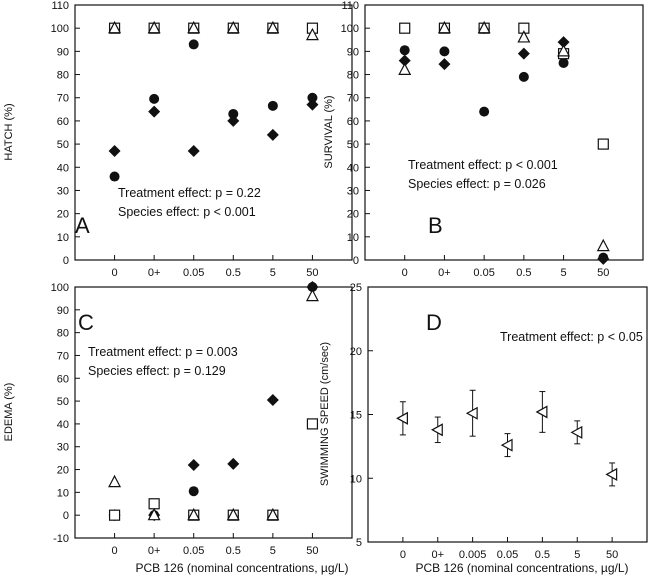 Image resolution: width=660 pixels, height=582 pixels. What do you see at coordinates (82, 225) in the screenshot?
I see `panel-label: A` at bounding box center [82, 225].